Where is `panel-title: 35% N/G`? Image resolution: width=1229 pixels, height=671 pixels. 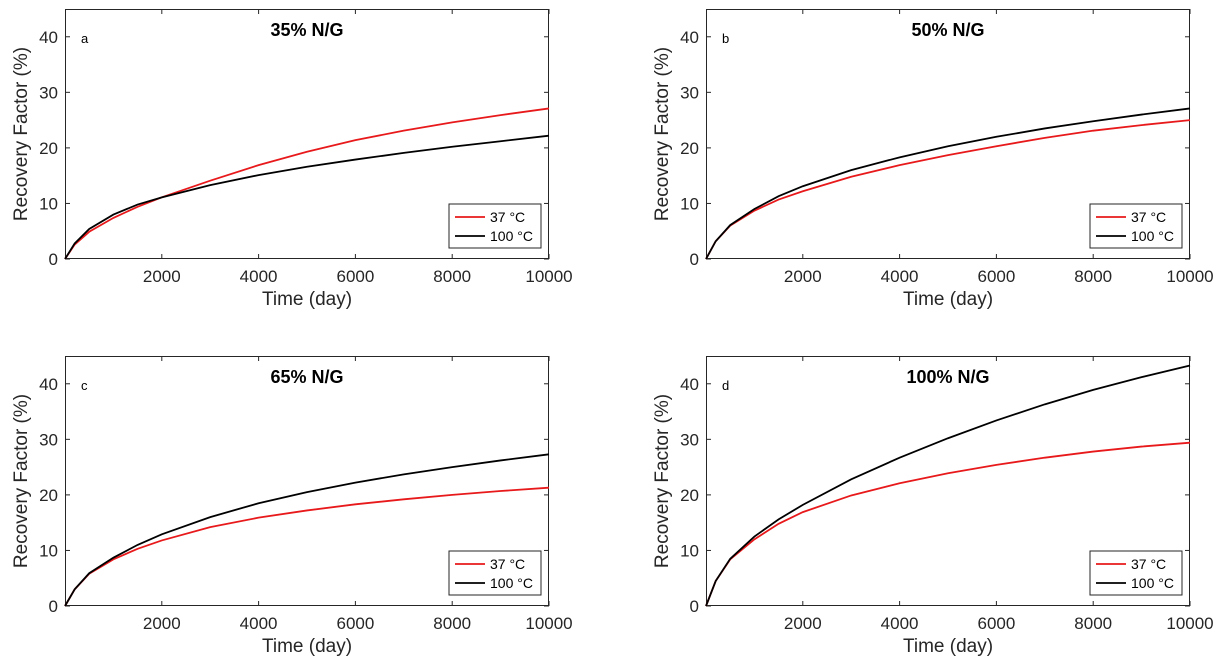 panel-title: 35% N/G is located at coordinates (306, 30).